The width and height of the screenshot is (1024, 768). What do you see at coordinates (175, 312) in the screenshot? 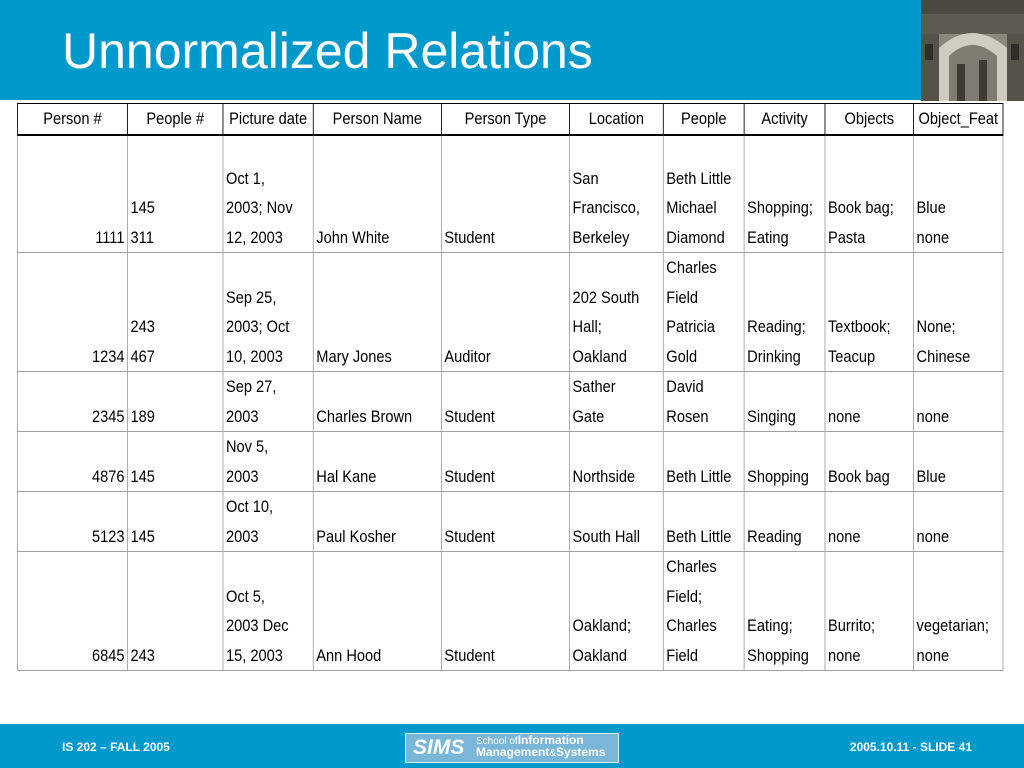
I see `cell-people-num: 243 467` at bounding box center [175, 312].